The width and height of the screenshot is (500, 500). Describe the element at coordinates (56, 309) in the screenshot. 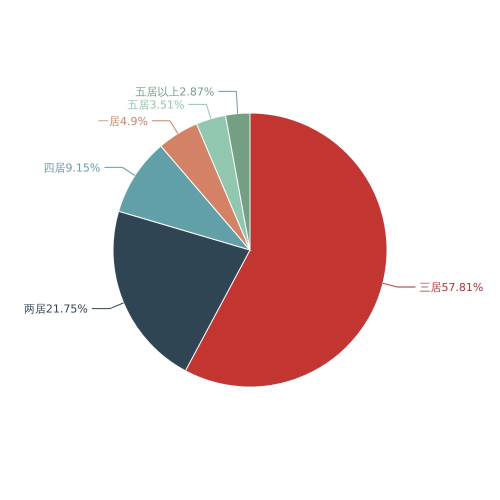

I see `slice-label: 两居21.75%` at that location.